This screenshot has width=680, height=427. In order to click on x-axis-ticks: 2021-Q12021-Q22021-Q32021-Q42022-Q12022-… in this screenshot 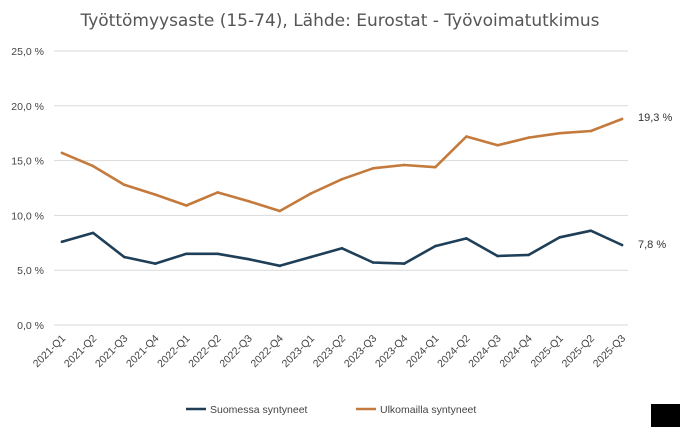, I will do `click(329, 351)`.